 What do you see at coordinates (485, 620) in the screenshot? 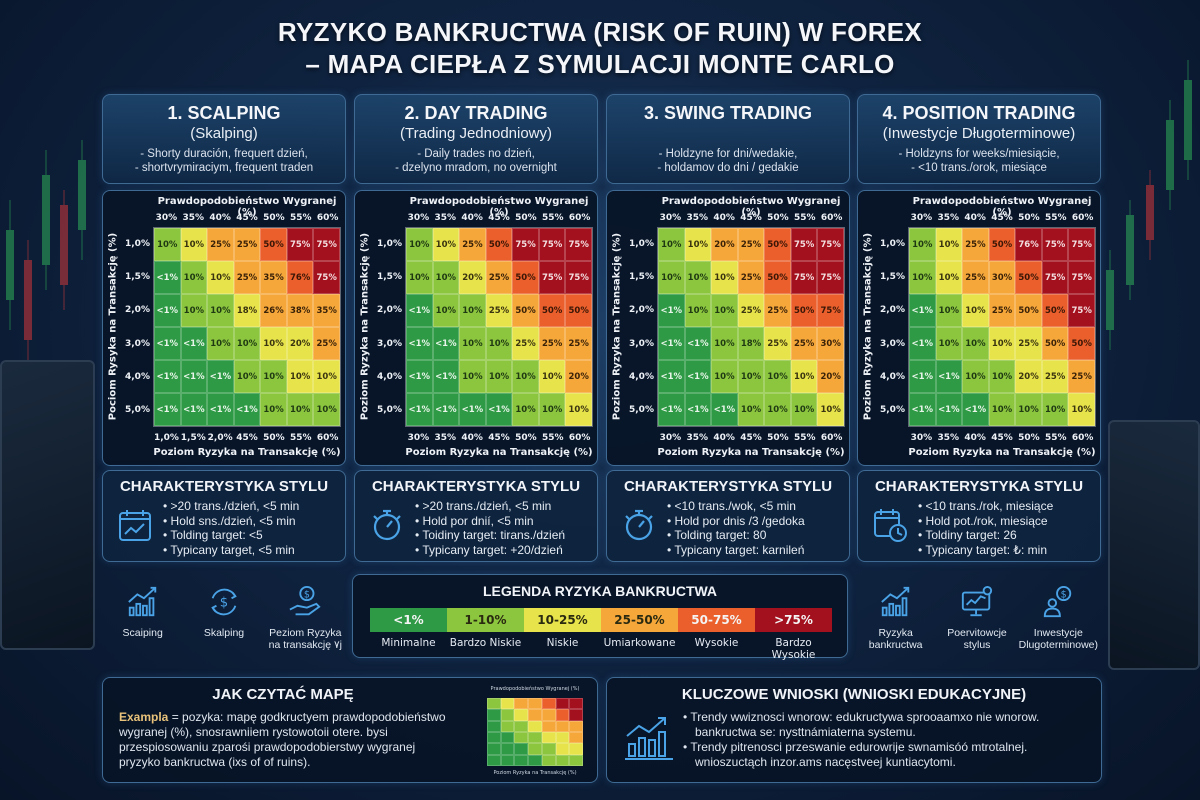
I see `legend-swatch: 1-10%` at bounding box center [485, 620].